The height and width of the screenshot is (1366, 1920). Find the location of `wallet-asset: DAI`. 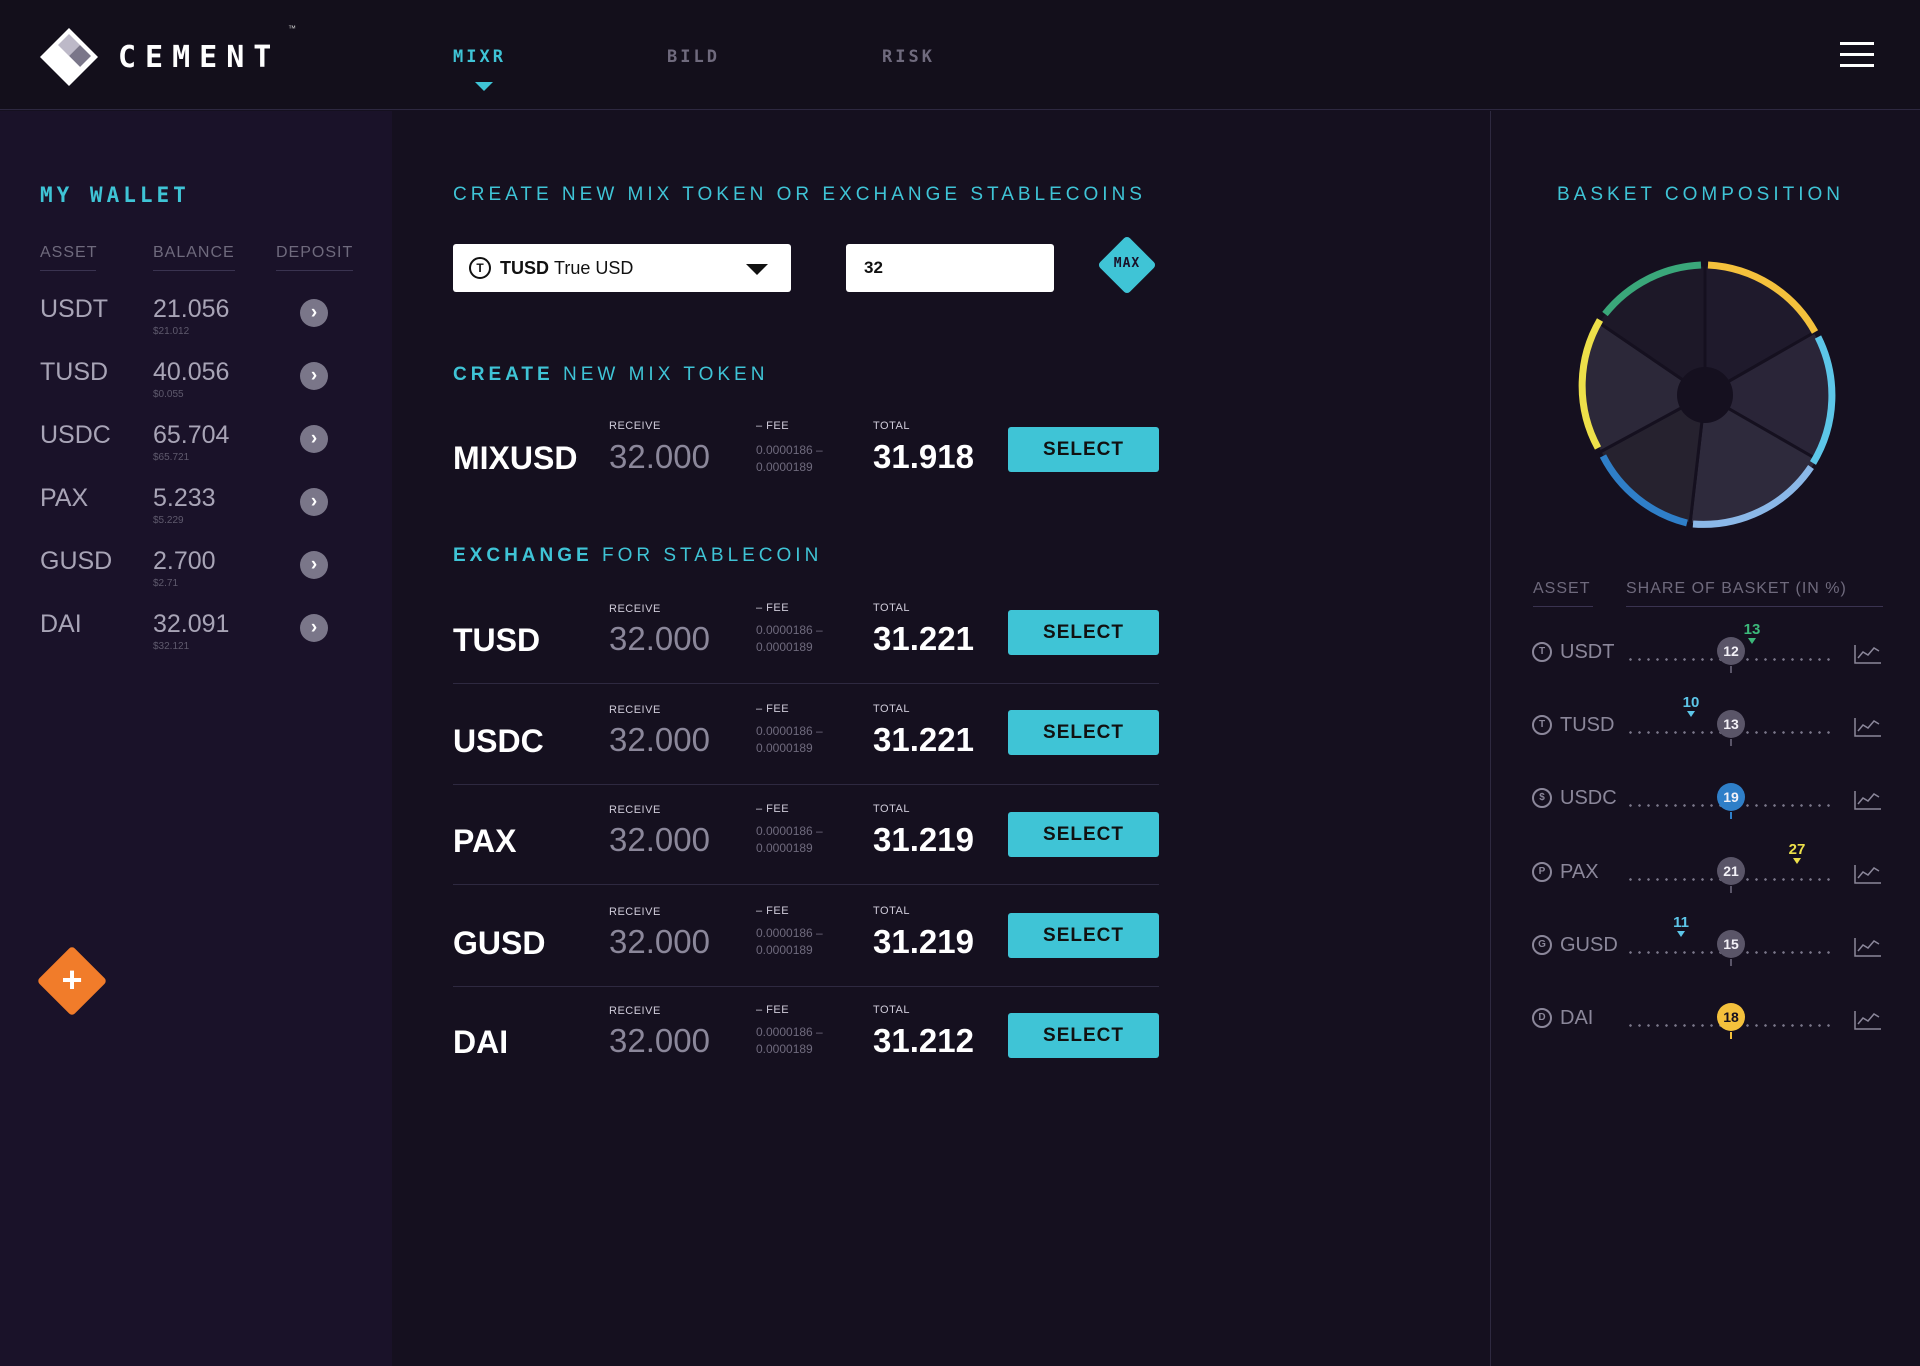

wallet-asset: DAI is located at coordinates (61, 624).